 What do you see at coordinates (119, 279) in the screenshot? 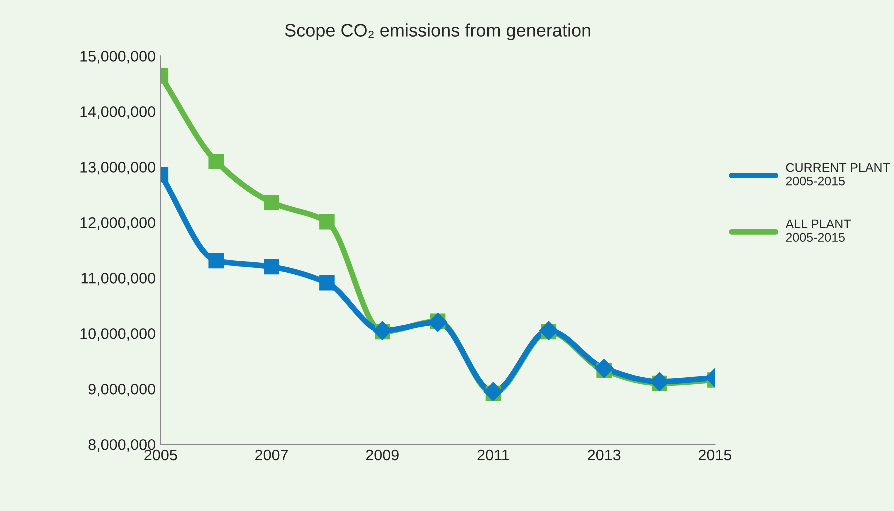
I see `y-tick-label: 11,000,000` at bounding box center [119, 279].